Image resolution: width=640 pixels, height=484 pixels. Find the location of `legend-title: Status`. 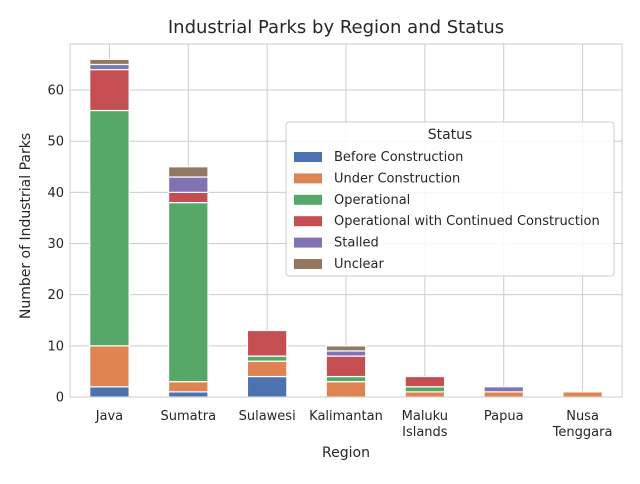

legend-title: Status is located at coordinates (450, 135).